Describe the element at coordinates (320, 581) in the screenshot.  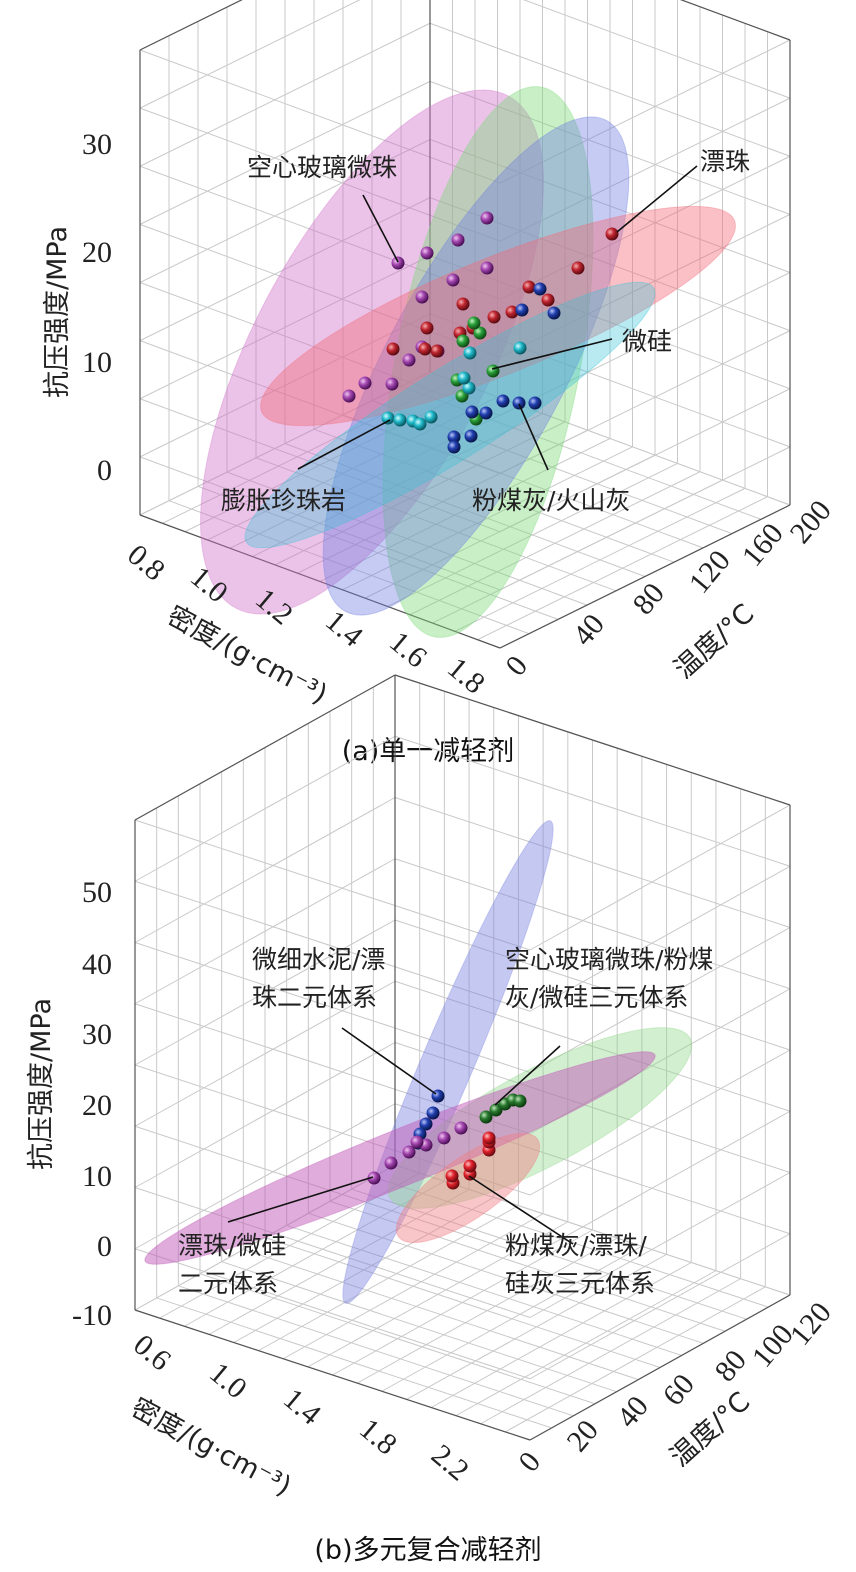
I see `a-frame-floor-left` at that location.